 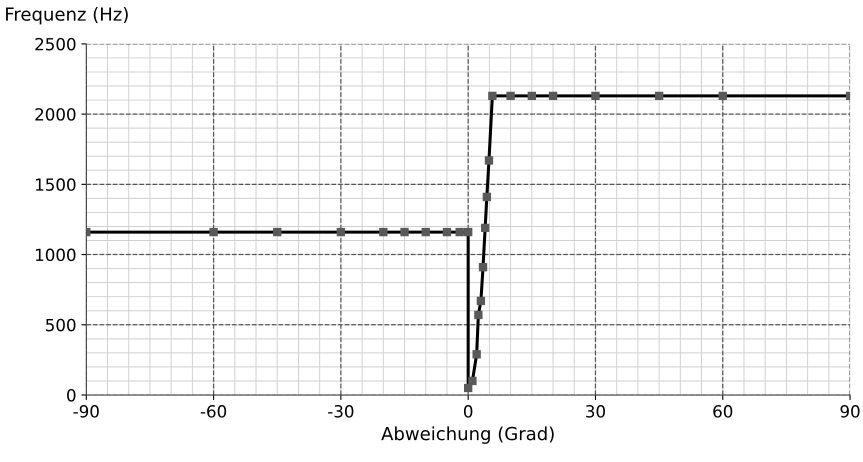 What do you see at coordinates (56, 184) in the screenshot?
I see `y-tick-label: 1500` at bounding box center [56, 184].